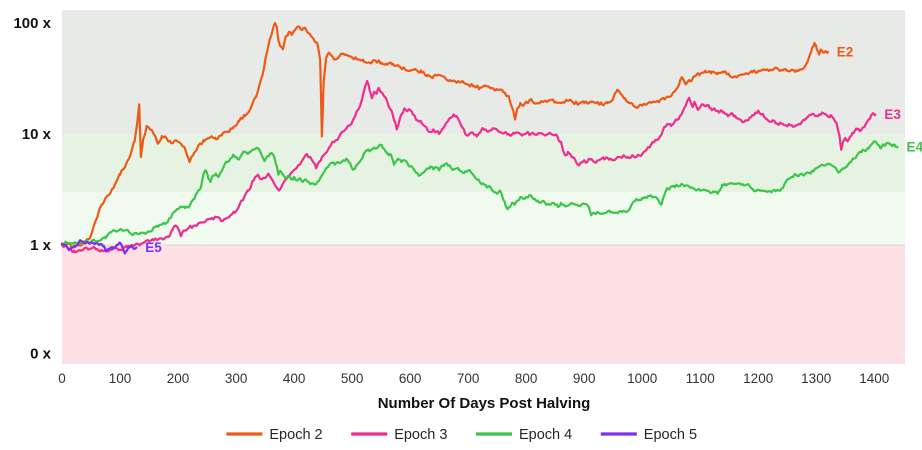 The width and height of the screenshot is (922, 450). Describe the element at coordinates (700, 378) in the screenshot. I see `x-axis-tick-1100: 1100` at that location.